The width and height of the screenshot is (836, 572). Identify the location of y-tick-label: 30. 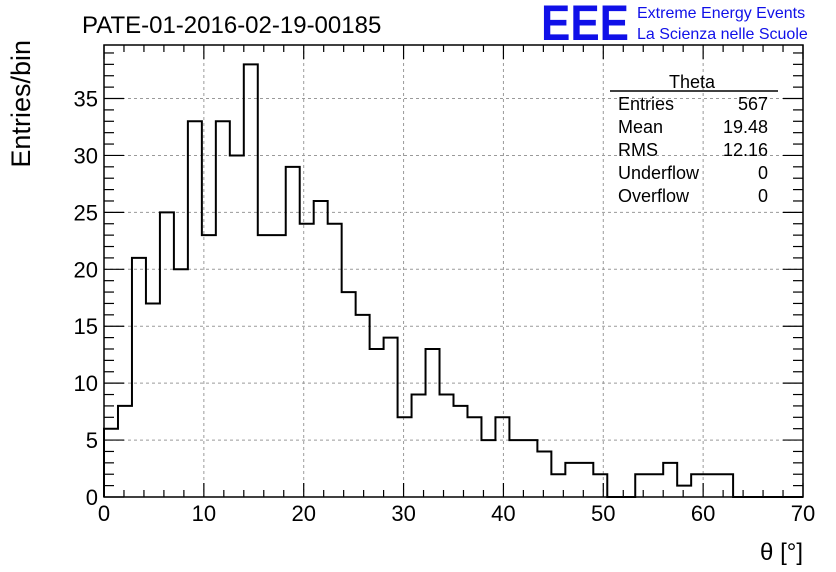
(86, 155).